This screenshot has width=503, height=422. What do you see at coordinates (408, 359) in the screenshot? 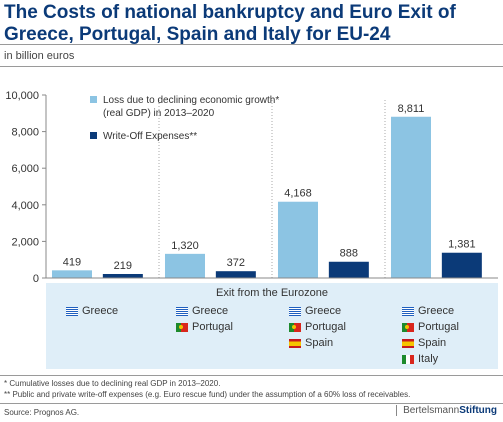
I see `italy-flag-icon` at bounding box center [408, 359].